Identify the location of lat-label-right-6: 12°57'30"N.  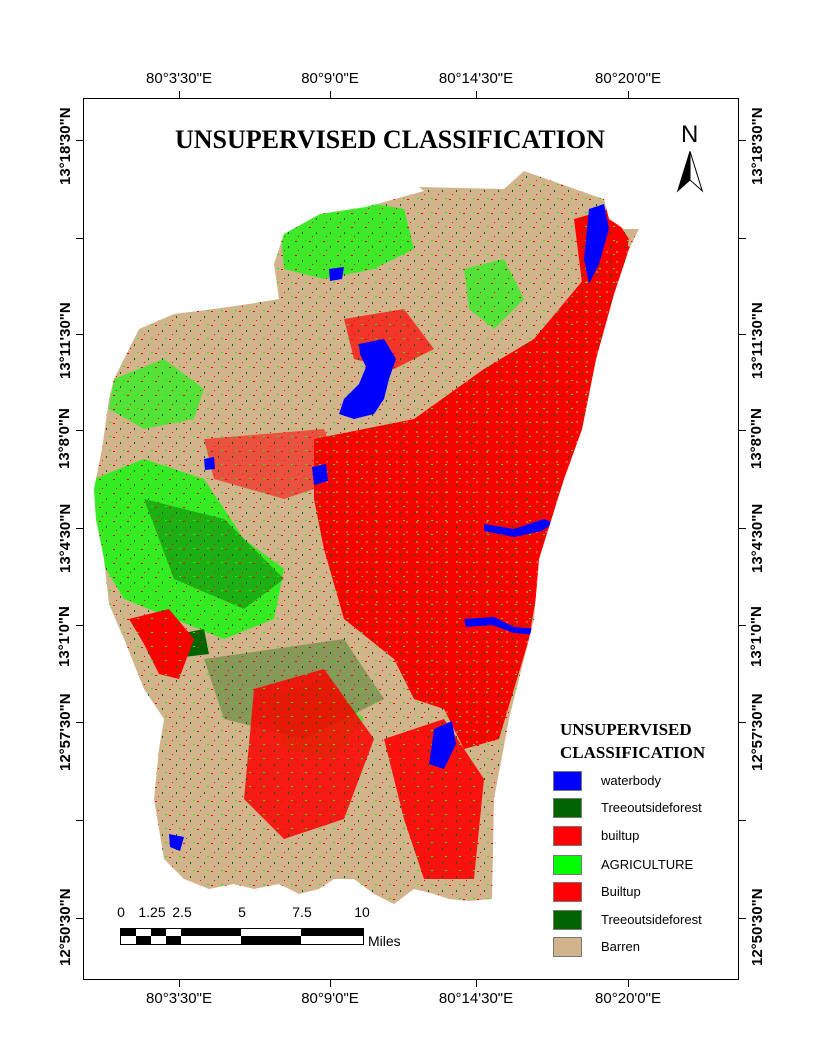
(757, 732).